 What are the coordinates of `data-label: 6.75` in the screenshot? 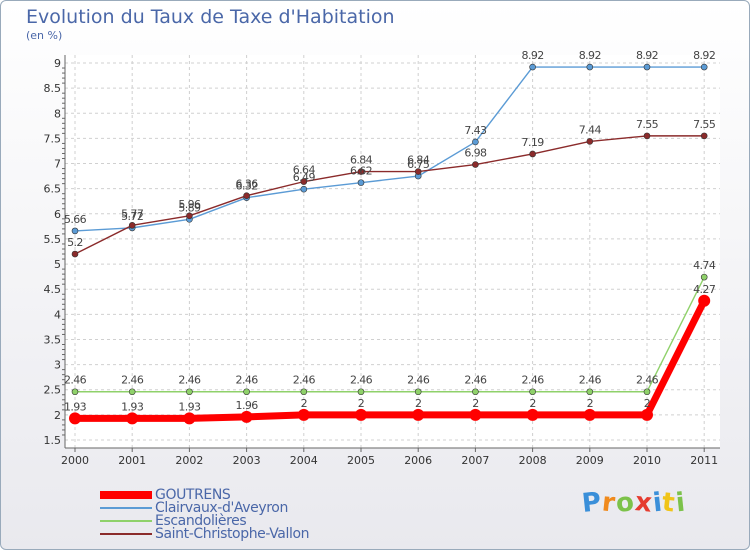 It's located at (418, 164).